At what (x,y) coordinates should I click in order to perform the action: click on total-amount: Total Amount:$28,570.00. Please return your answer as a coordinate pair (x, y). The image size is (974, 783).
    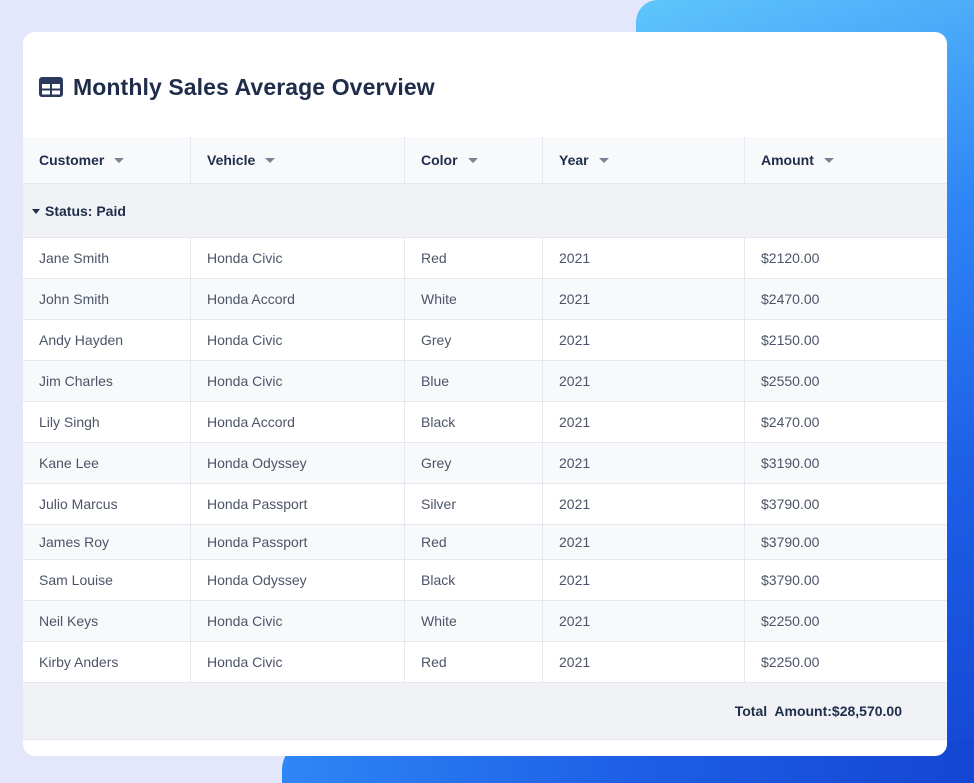
    Looking at the image, I should click on (818, 711).